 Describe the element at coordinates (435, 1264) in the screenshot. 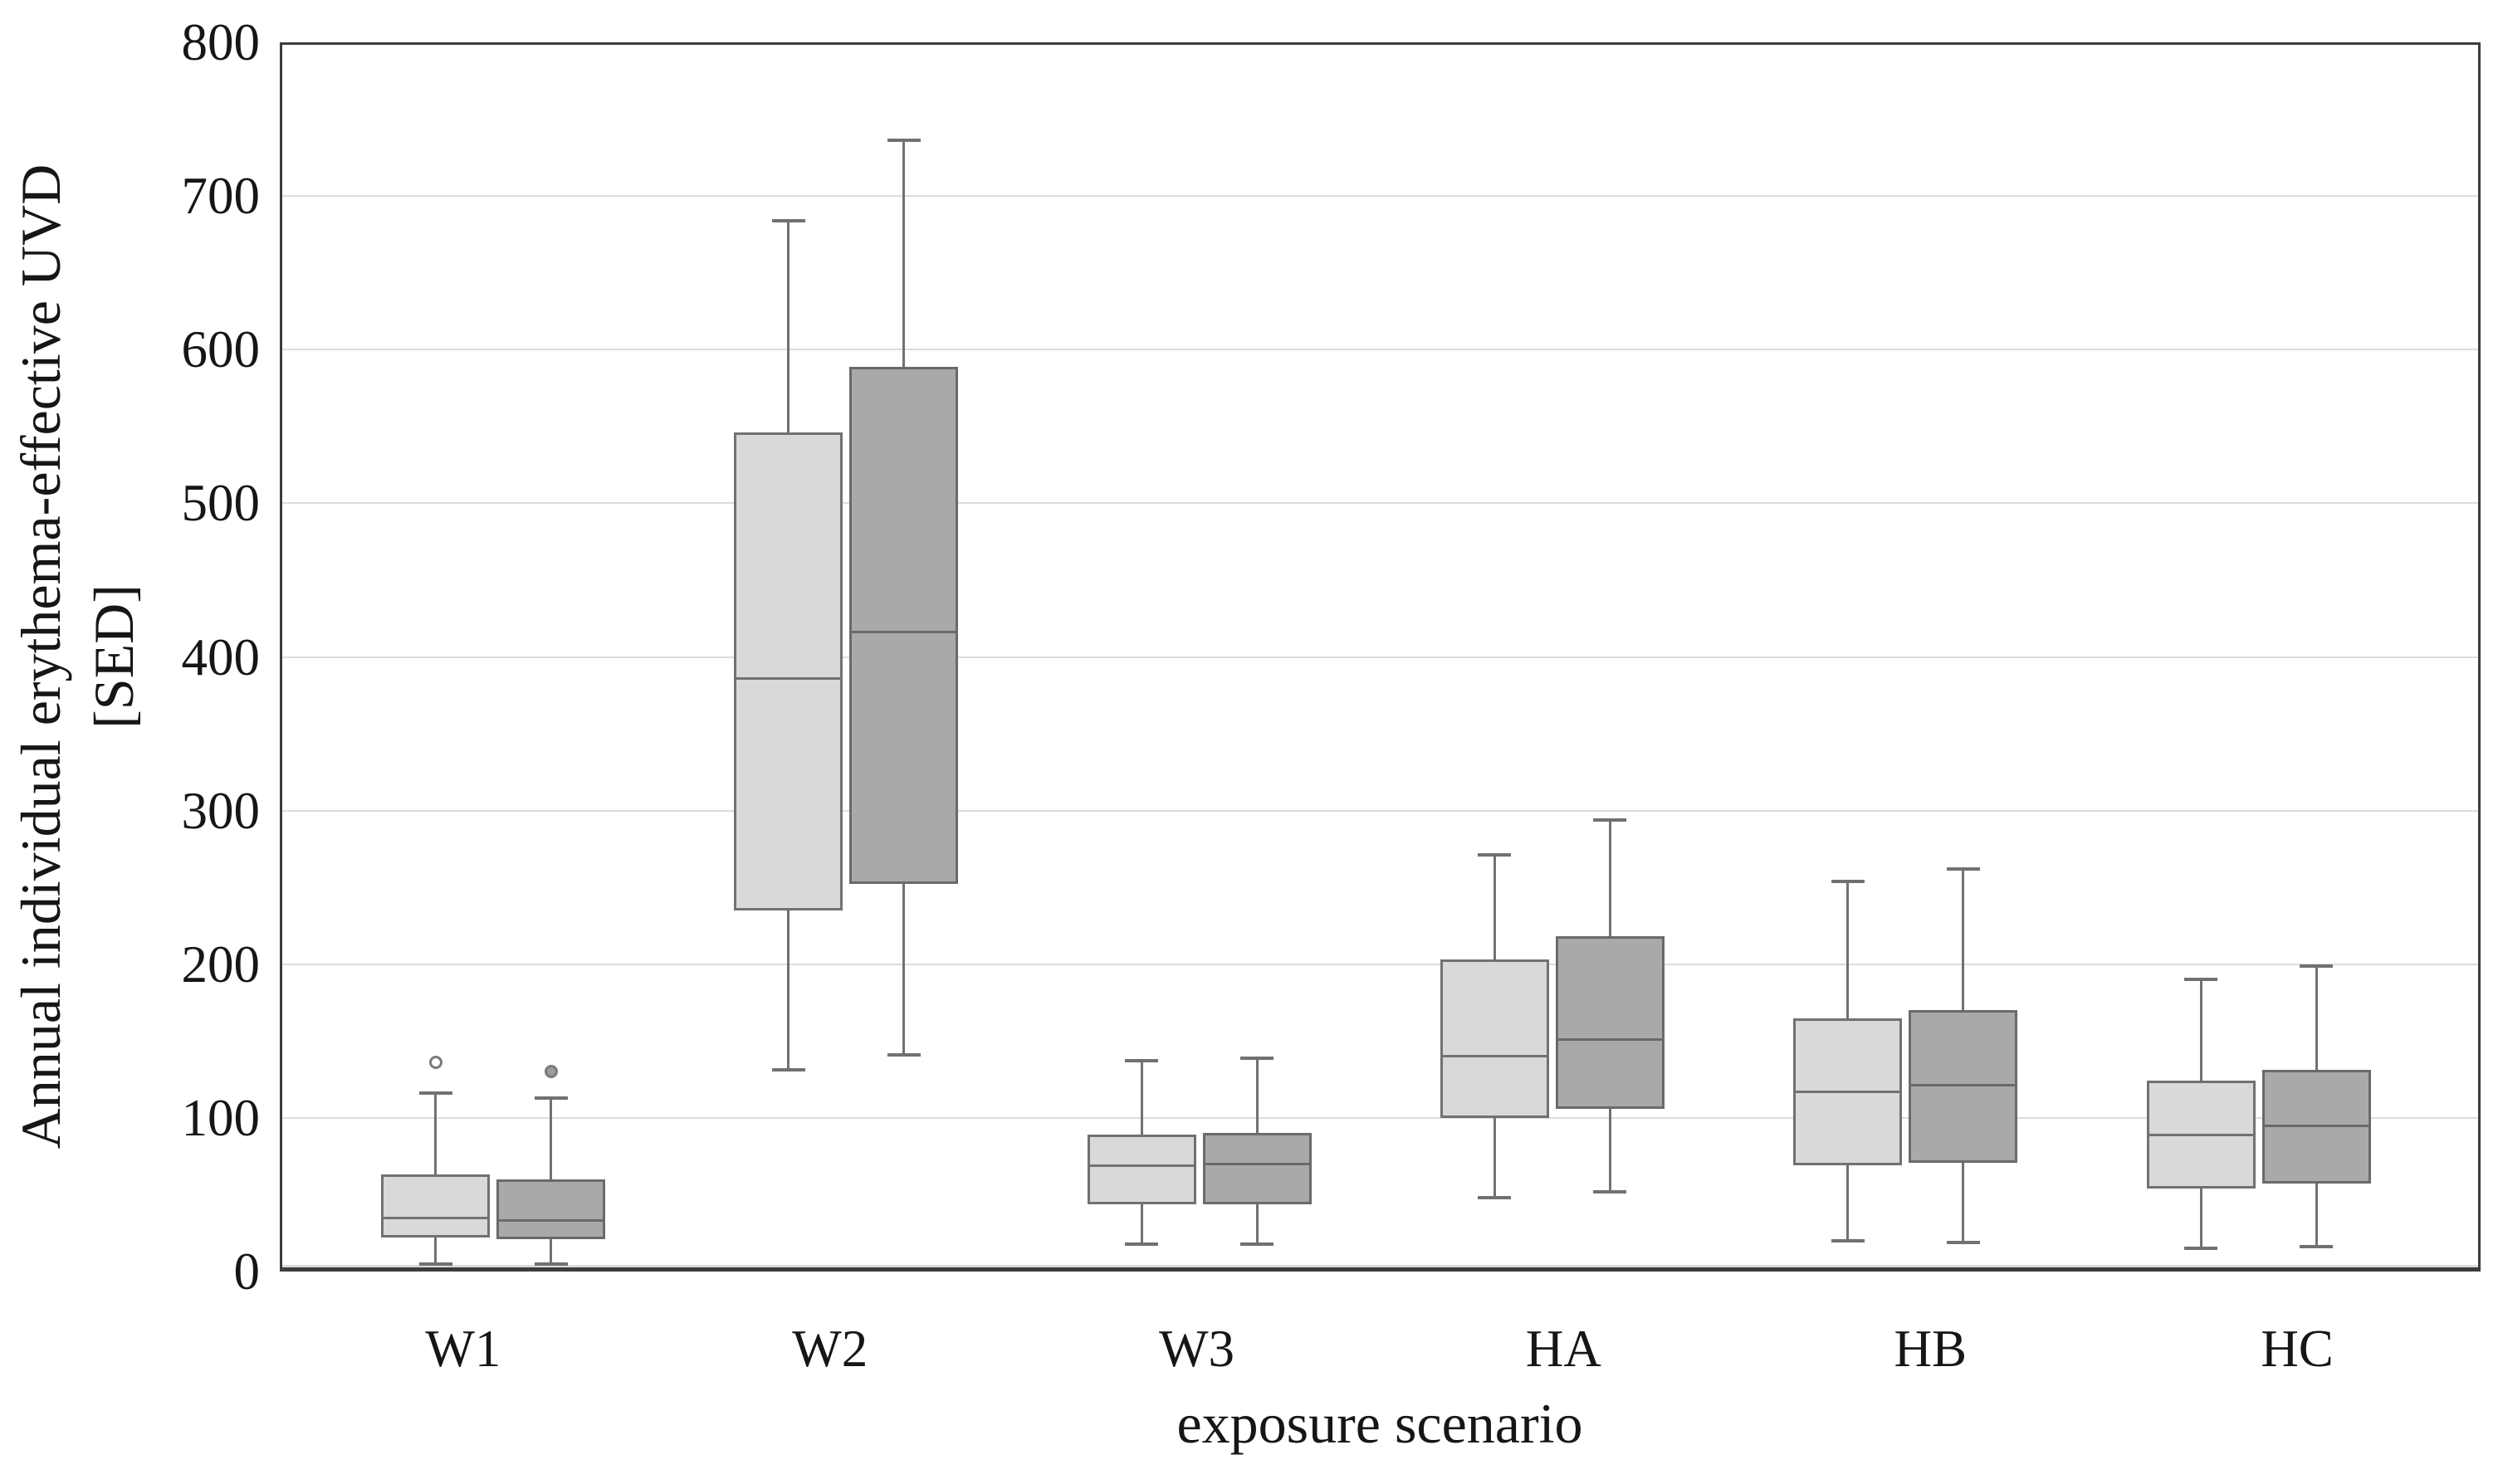

I see `boxes-light-W1-whisker-cap-bottom` at that location.